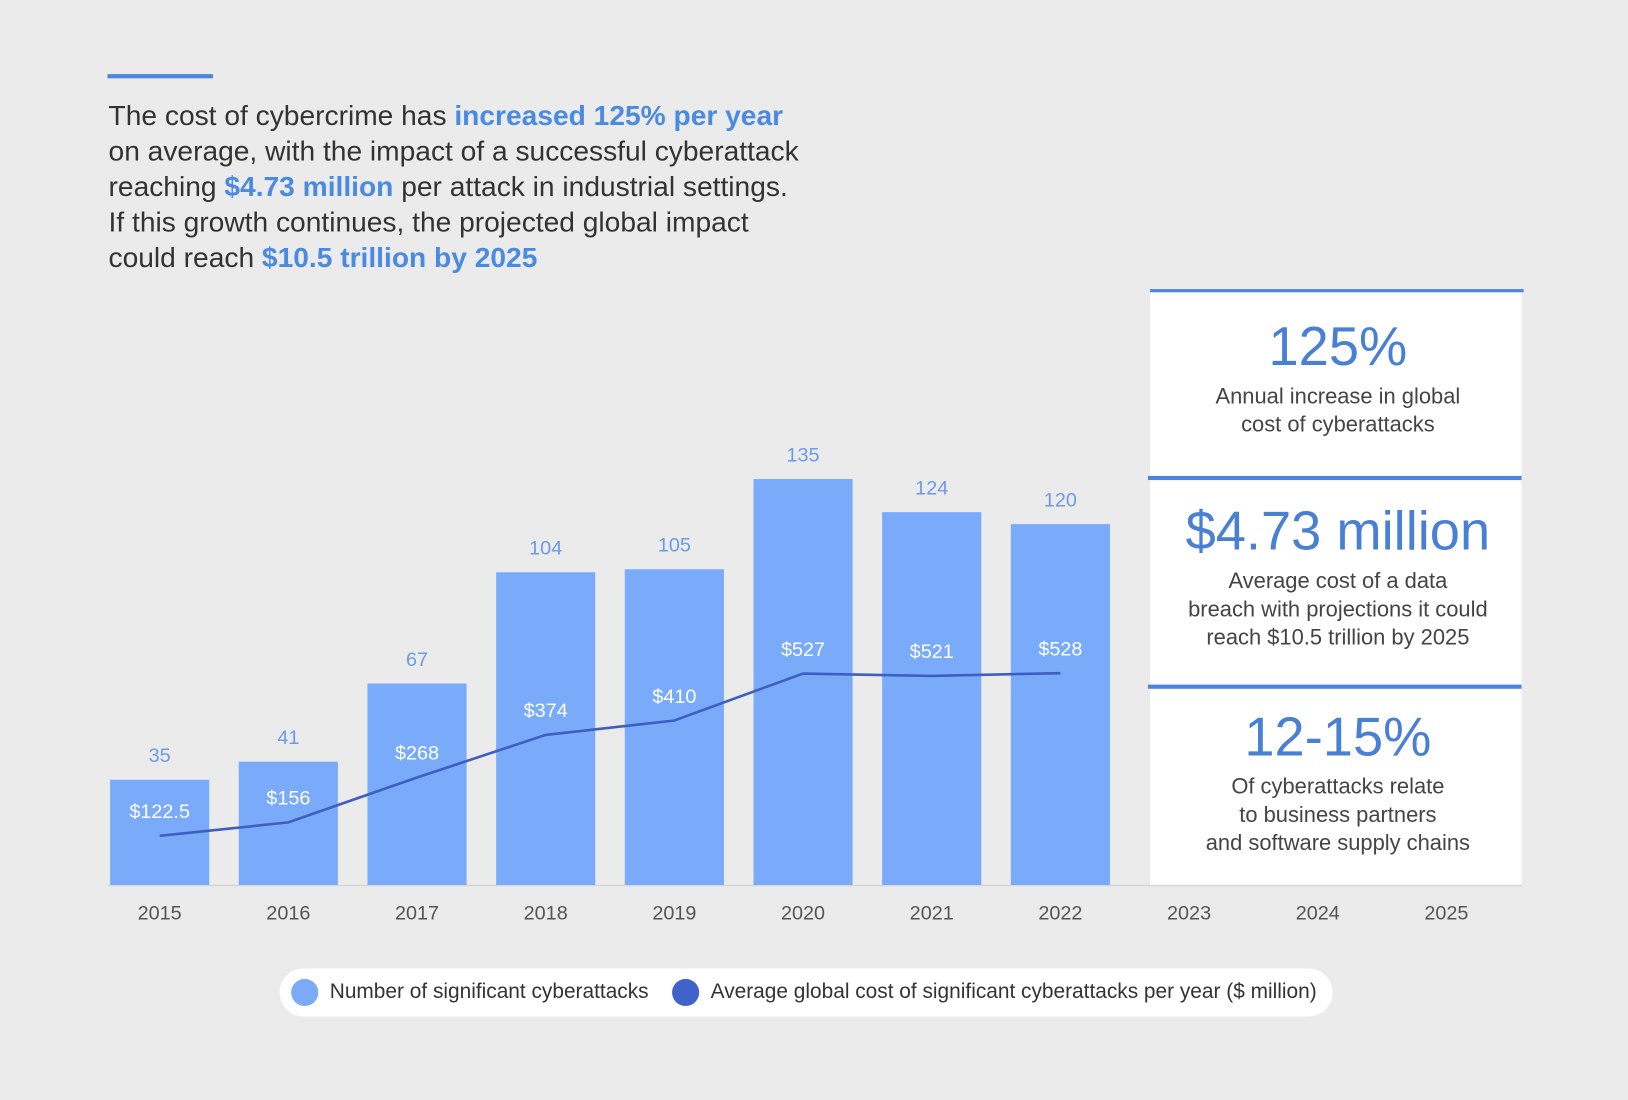  I want to click on x-tick-label: 2018, so click(546, 913).